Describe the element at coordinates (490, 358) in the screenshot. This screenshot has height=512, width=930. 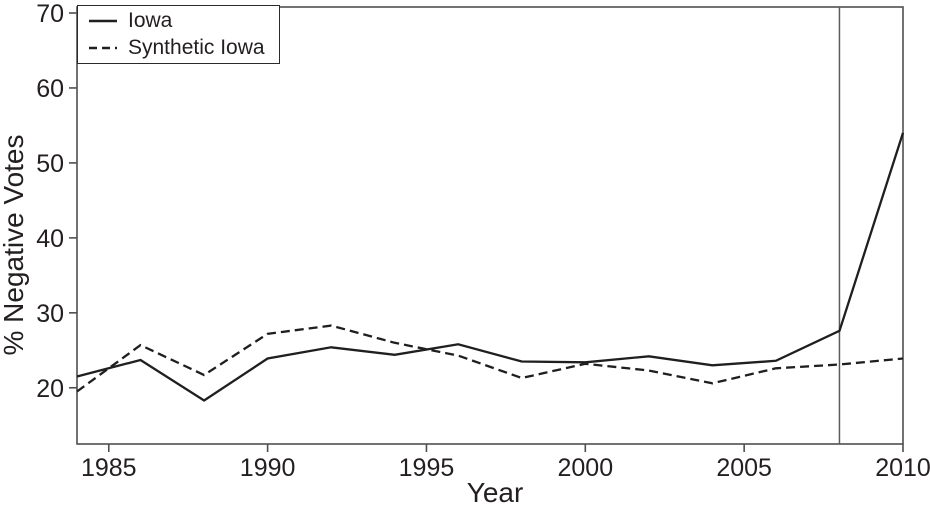
I see `series-line-synthetic-iowa` at that location.